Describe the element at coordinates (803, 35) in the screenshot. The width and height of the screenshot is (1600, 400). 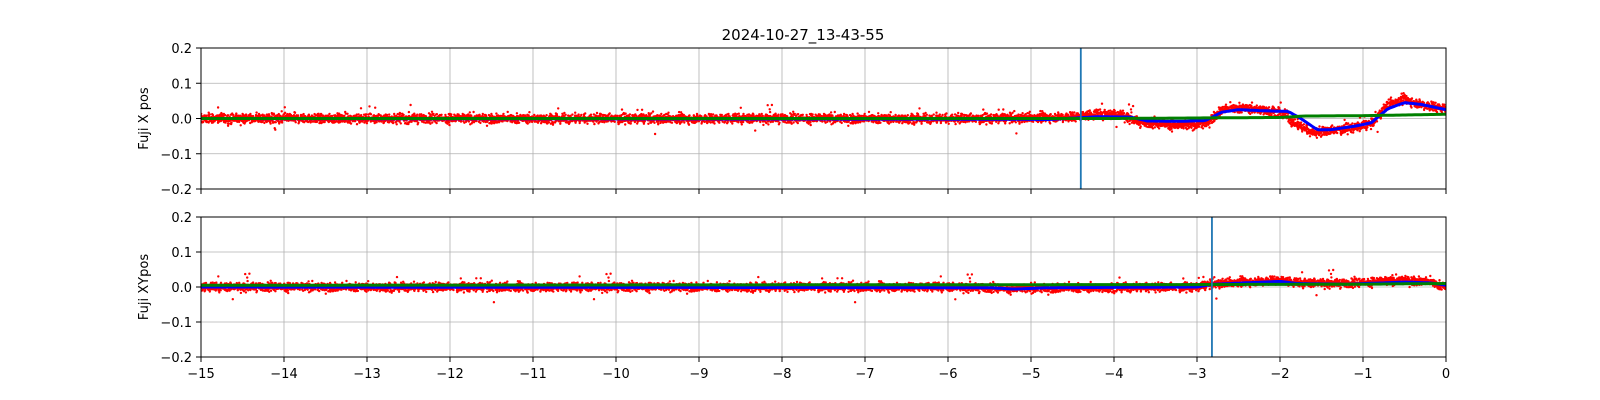
I see `chart-title: 2024-10-27_13-43-55` at that location.